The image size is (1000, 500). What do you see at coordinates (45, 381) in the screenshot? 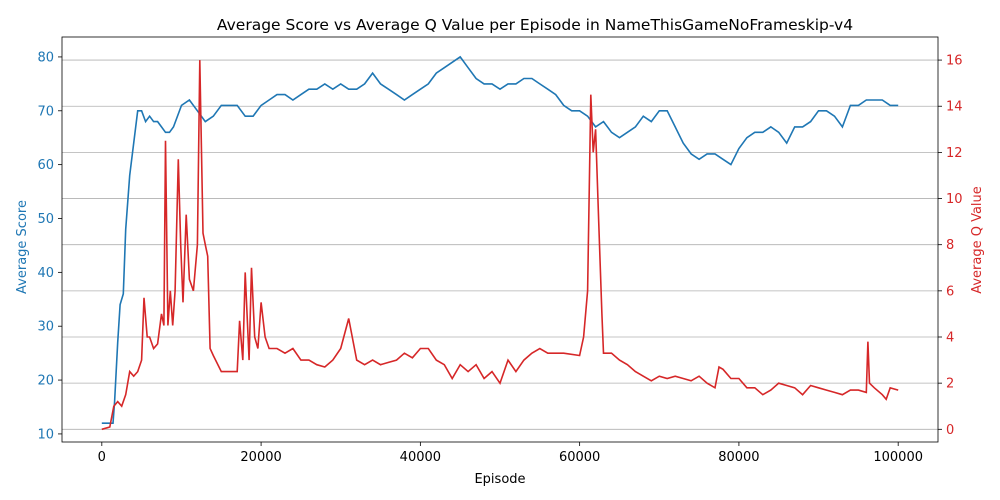
I see `left-y-tick-label: 20` at bounding box center [45, 381].